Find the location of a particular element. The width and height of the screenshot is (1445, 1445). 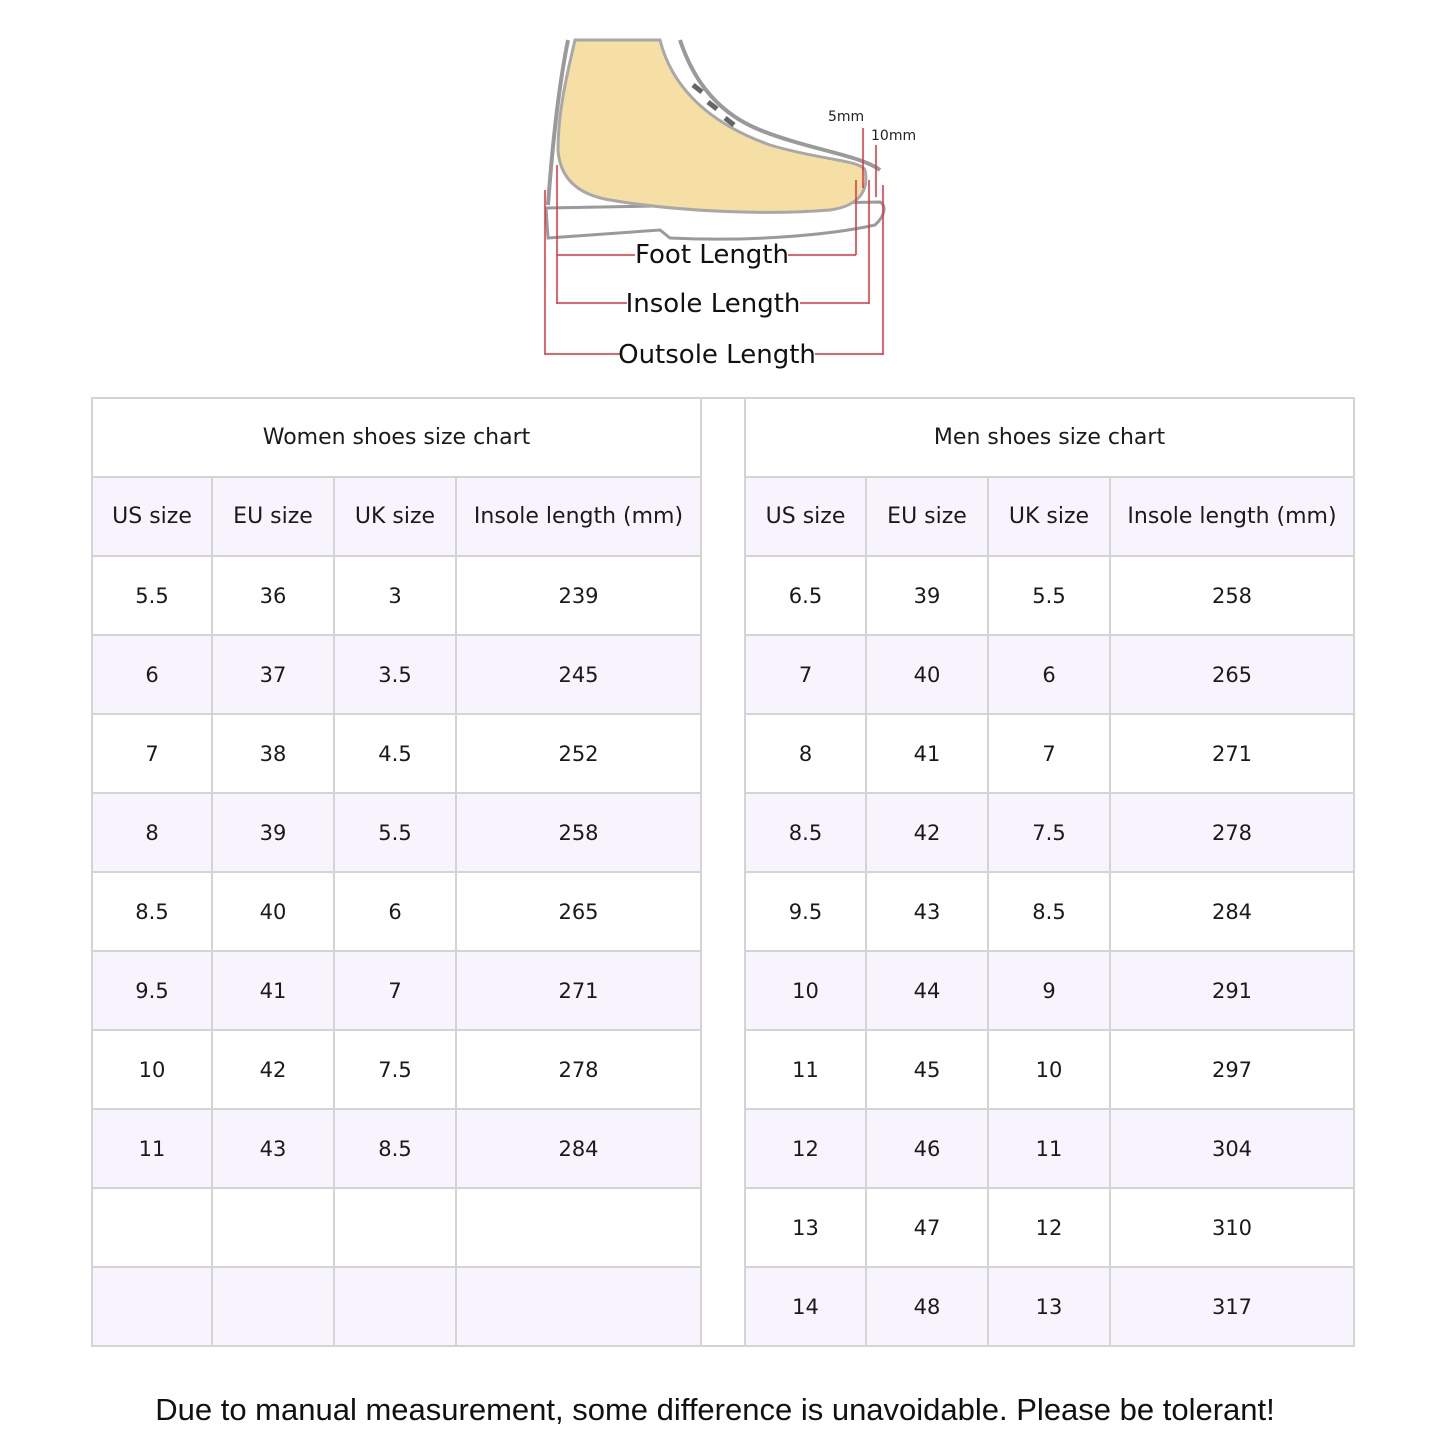

women-cell: 38 is located at coordinates (273, 753).